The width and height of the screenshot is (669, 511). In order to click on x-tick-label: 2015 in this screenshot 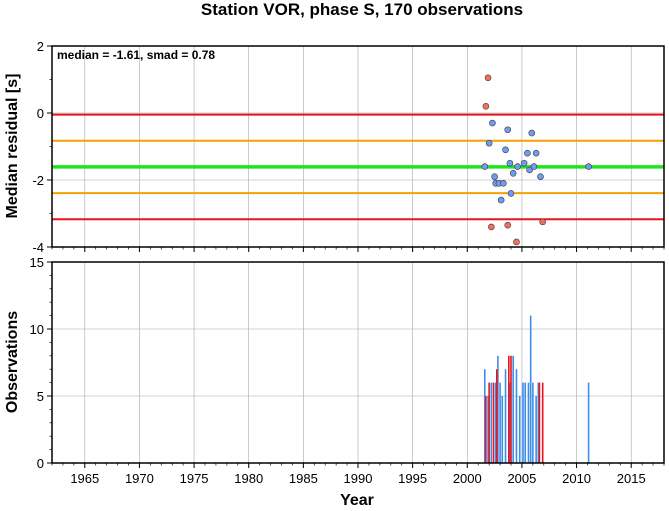, I will do `click(631, 478)`.